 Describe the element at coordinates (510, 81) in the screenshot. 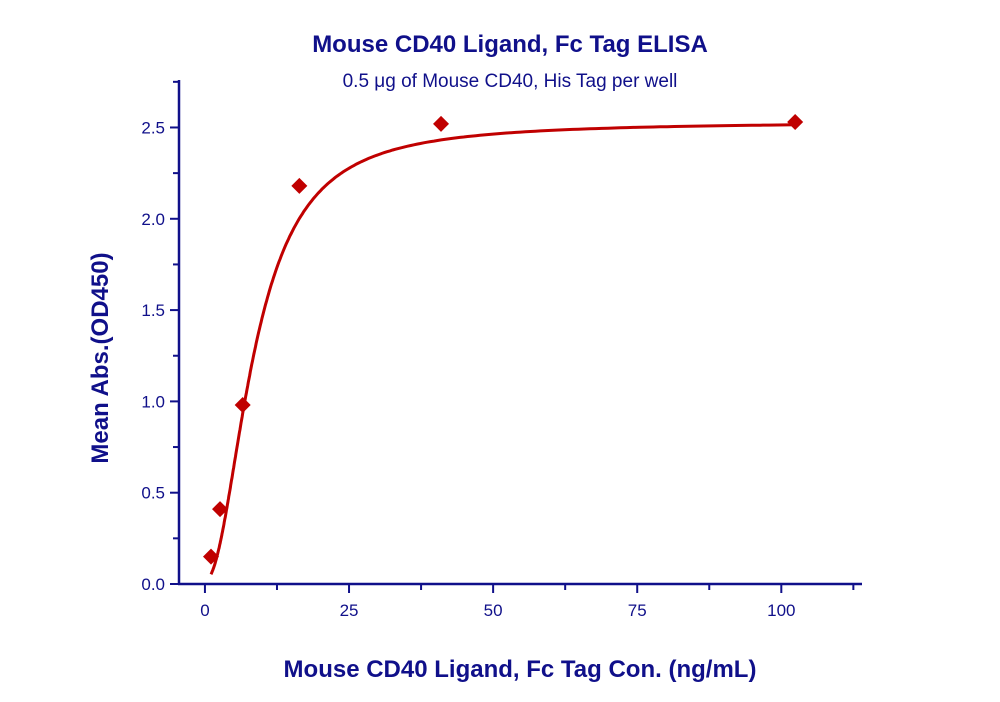

I see `chart-subtitle: 0.5 μg of Mouse CD40, His Tag per well` at that location.